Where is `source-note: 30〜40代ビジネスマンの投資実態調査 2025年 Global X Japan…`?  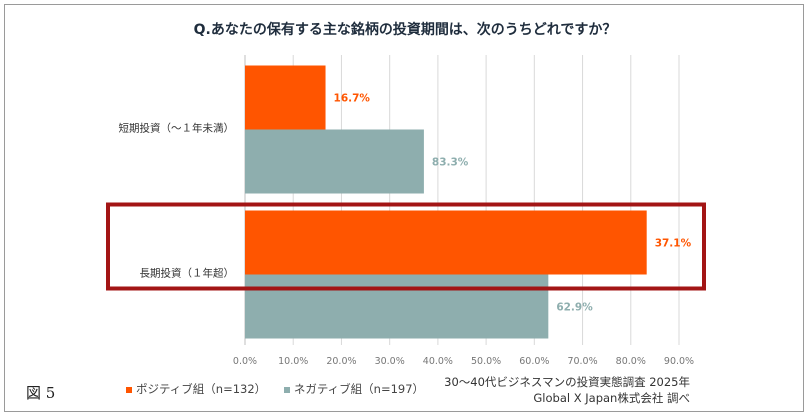
source-note: 30〜40代ビジネスマンの投資実態調査 2025年 Global X Japan… is located at coordinates (567, 390).